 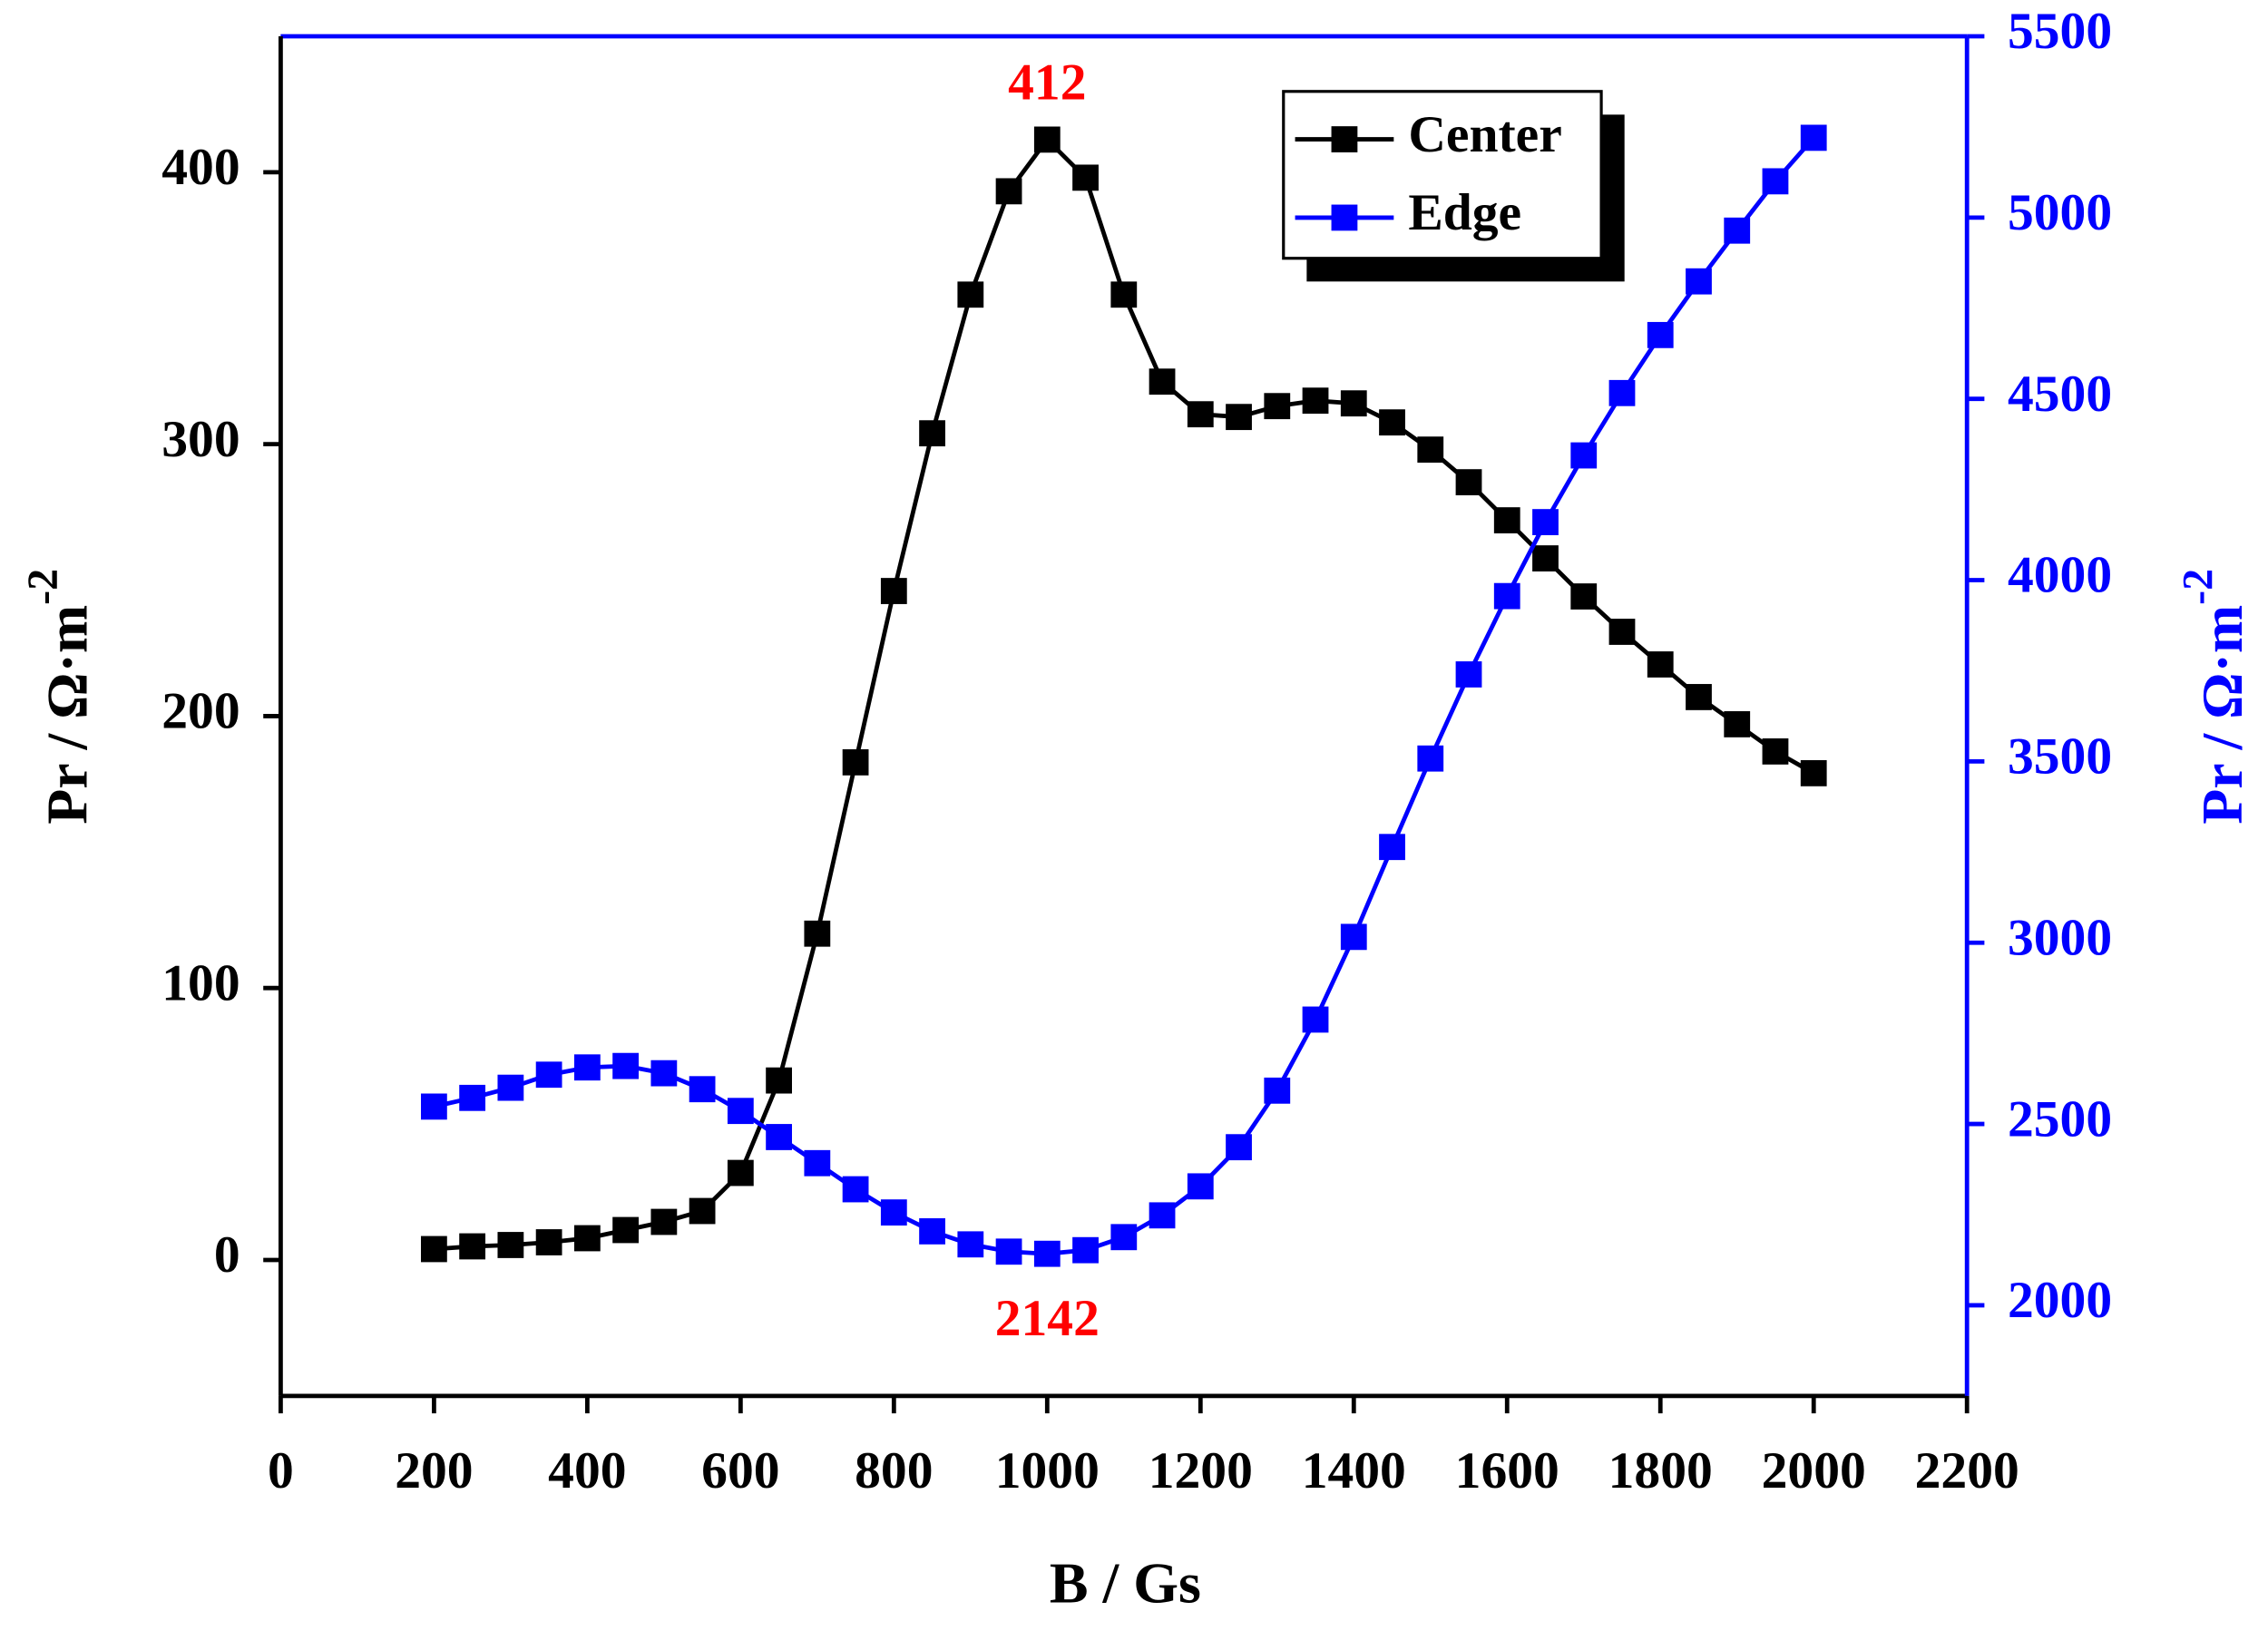 I want to click on x-tick-label: 400, so click(x=587, y=1470).